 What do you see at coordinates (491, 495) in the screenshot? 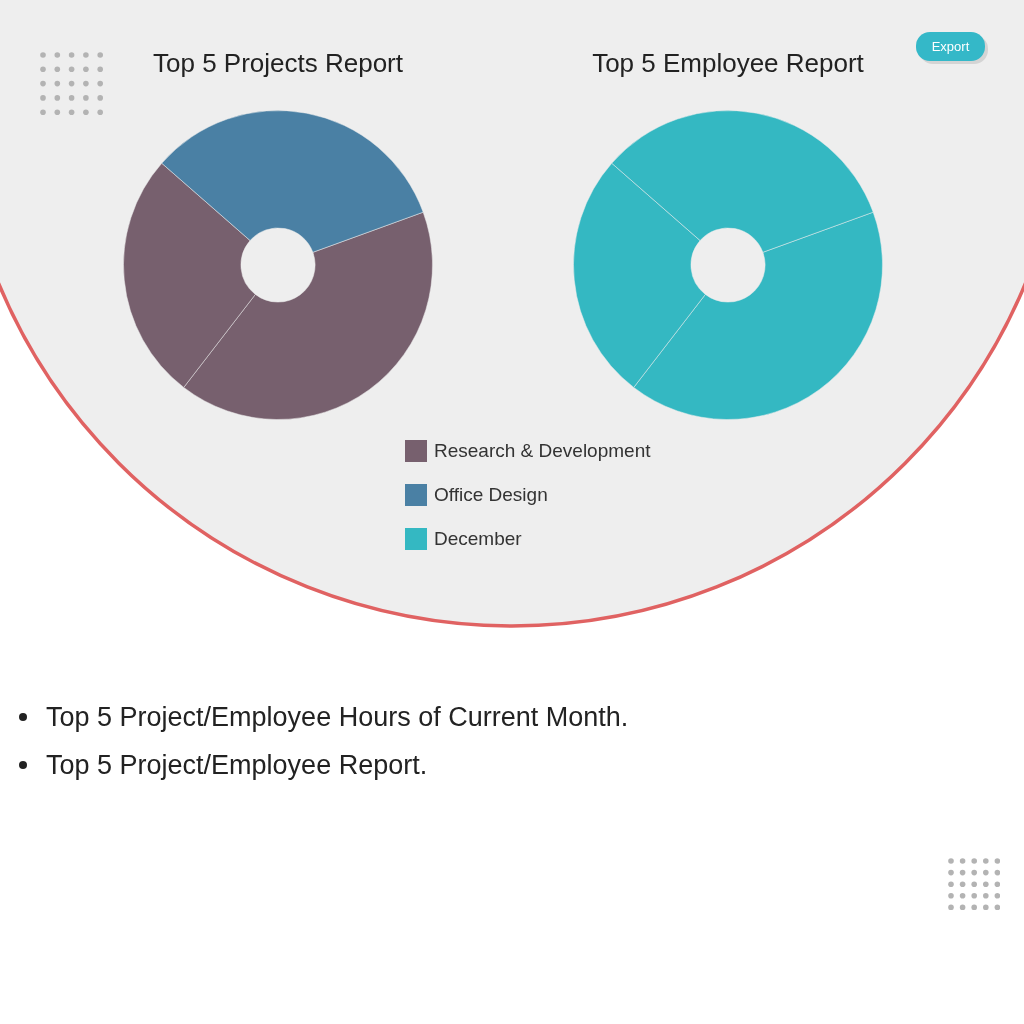
I see `legend-label: Office Design` at bounding box center [491, 495].